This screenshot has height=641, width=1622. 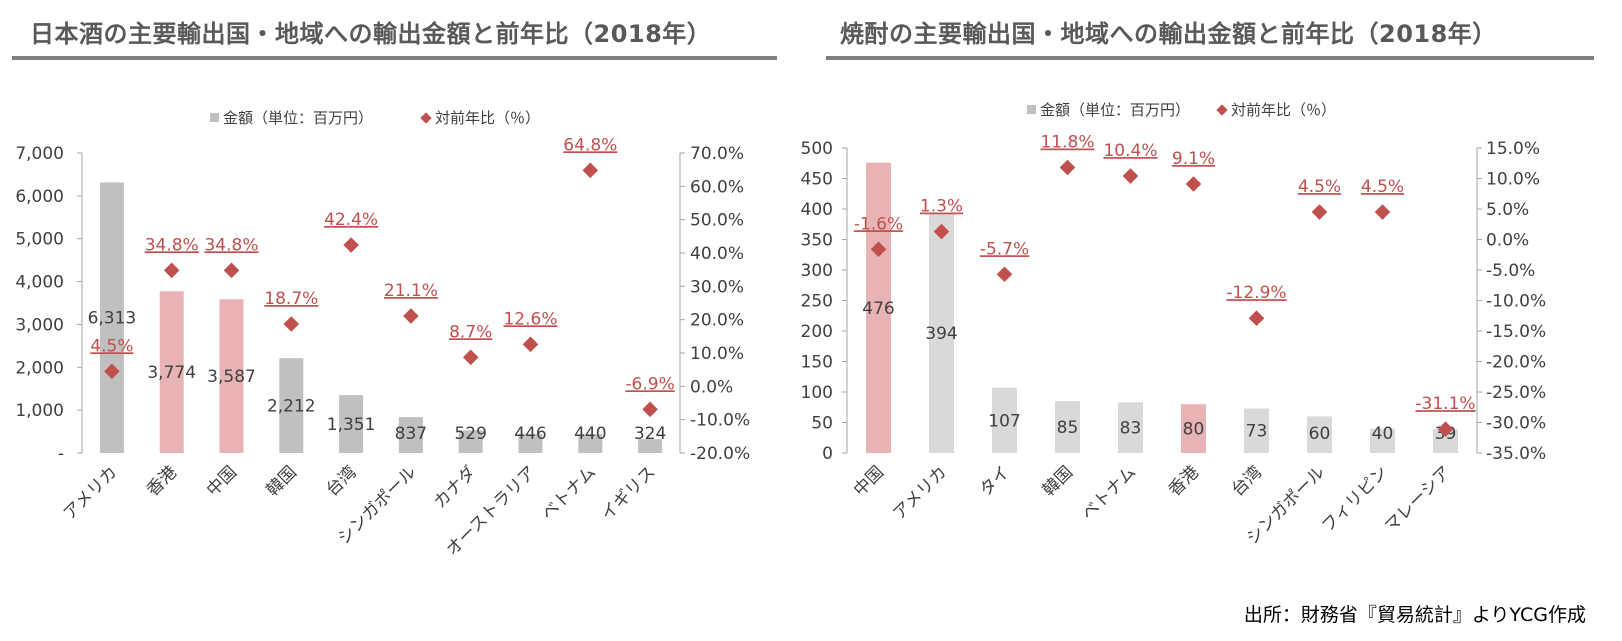 What do you see at coordinates (817, 180) in the screenshot?
I see `shochu-left-tick-label: 450` at bounding box center [817, 180].